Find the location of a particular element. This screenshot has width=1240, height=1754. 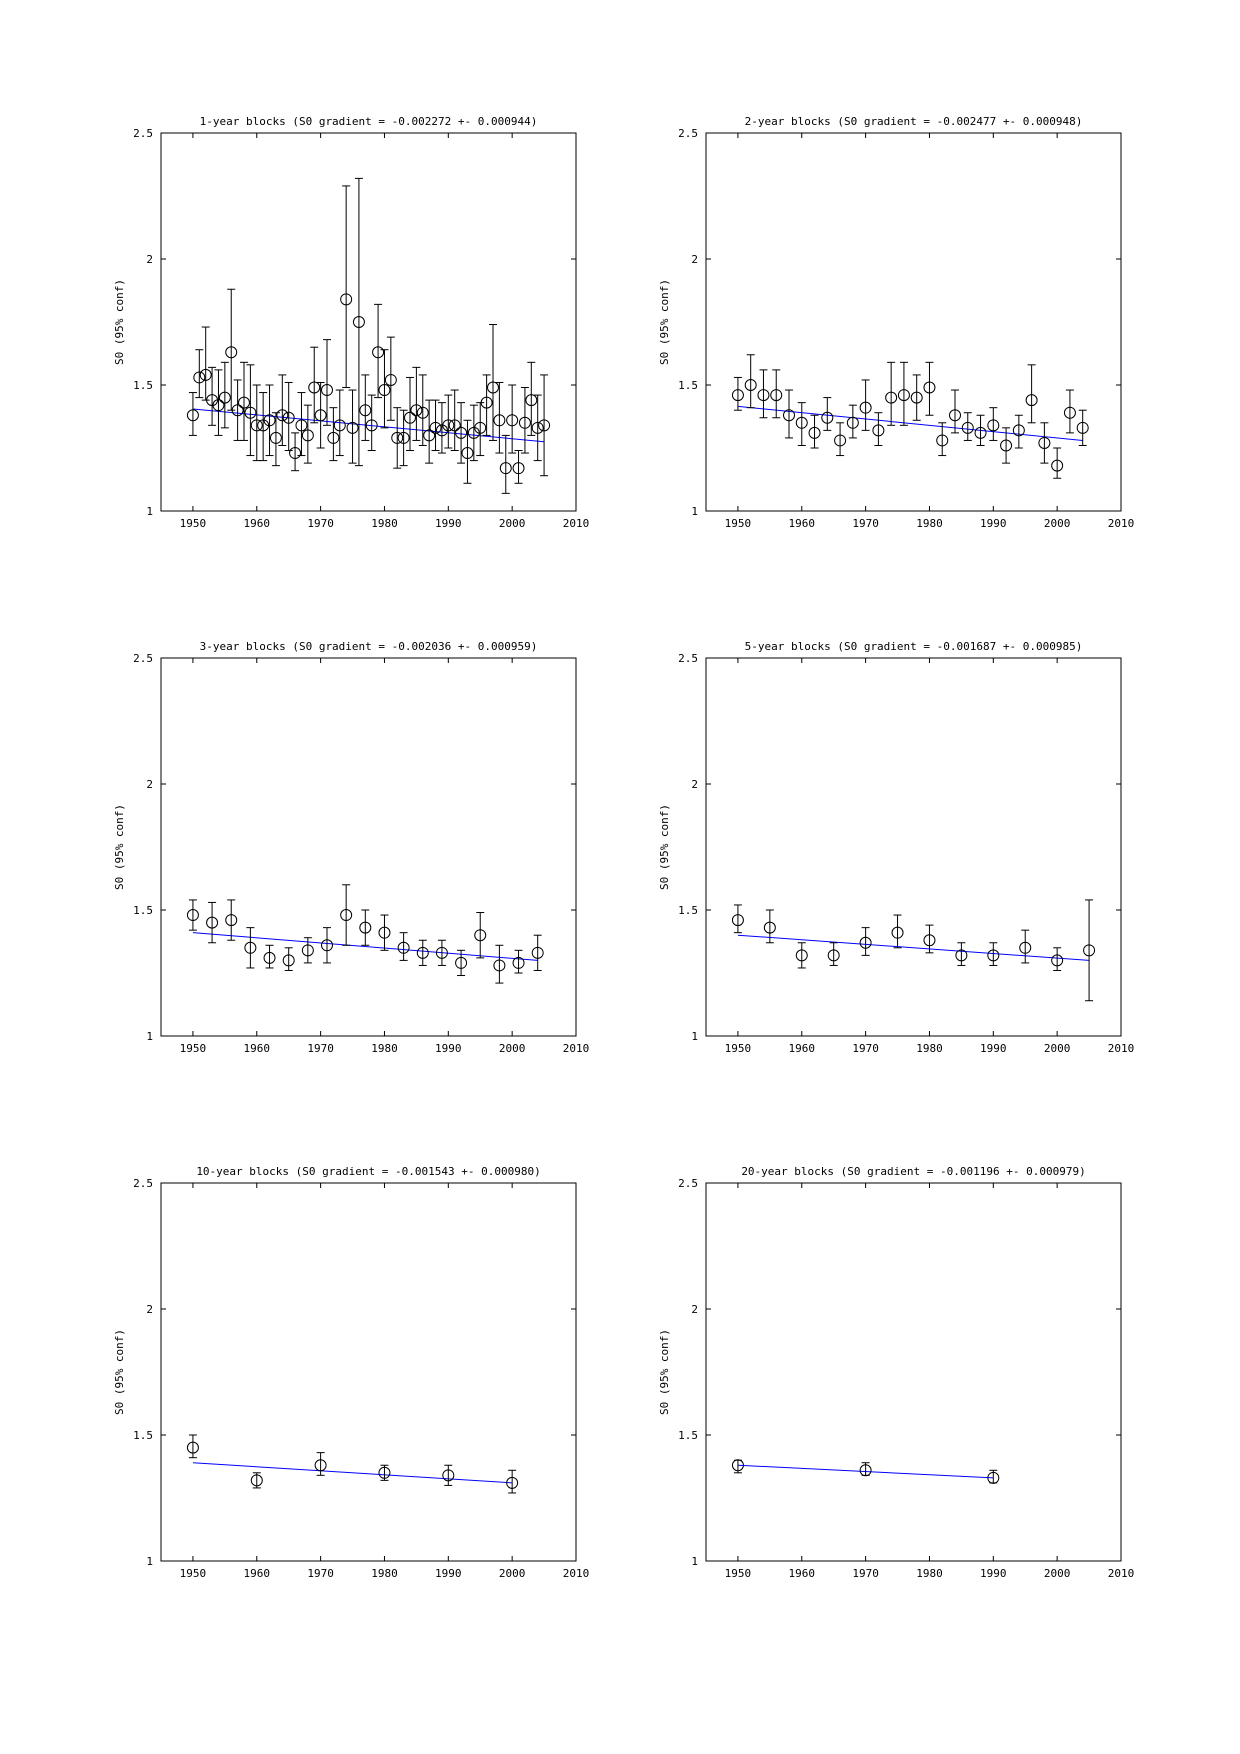

fit-line is located at coordinates (913, 947).